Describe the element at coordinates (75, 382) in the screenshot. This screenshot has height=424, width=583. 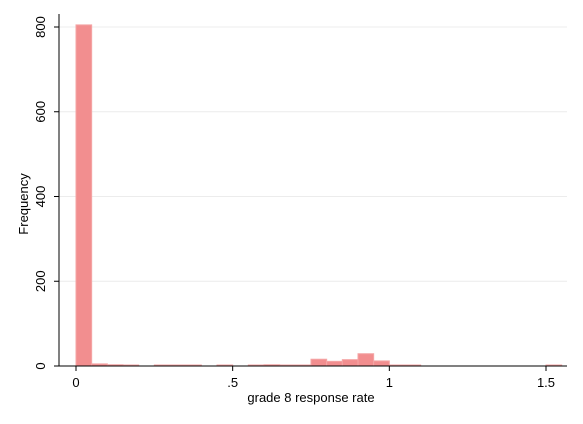
I see `x-tick-label-0: 0` at that location.